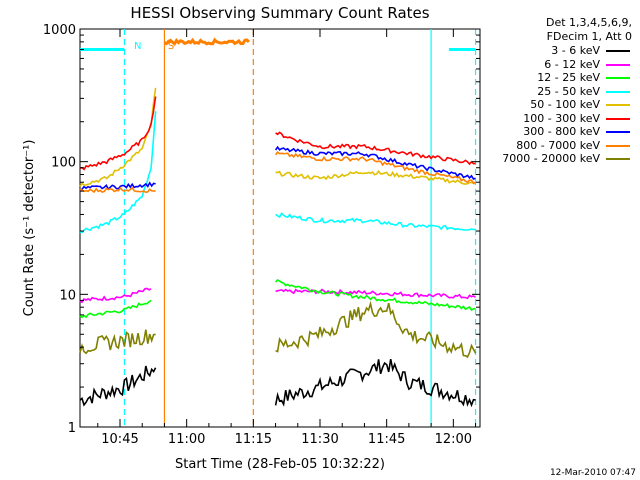 The height and width of the screenshot is (480, 640). I want to click on x-tick-label: 11:00, so click(186, 439).